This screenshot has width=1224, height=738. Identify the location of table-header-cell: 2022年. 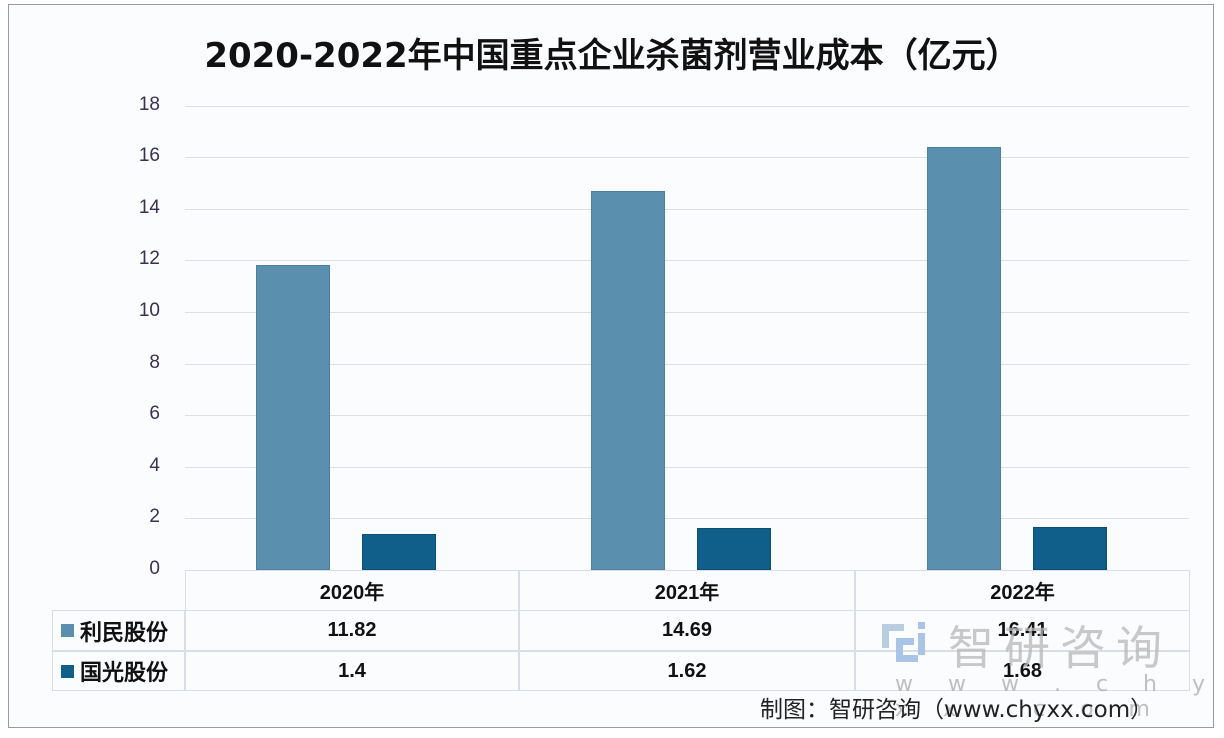
(1022, 590).